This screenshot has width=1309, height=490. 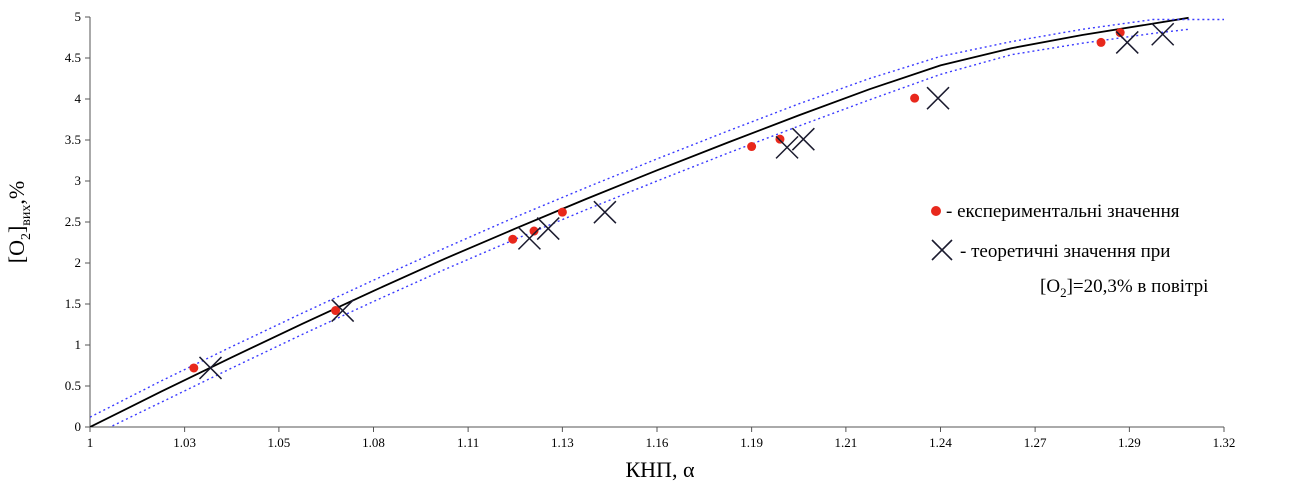 What do you see at coordinates (942, 250) in the screenshot?
I see `legend-theoretical-marker` at bounding box center [942, 250].